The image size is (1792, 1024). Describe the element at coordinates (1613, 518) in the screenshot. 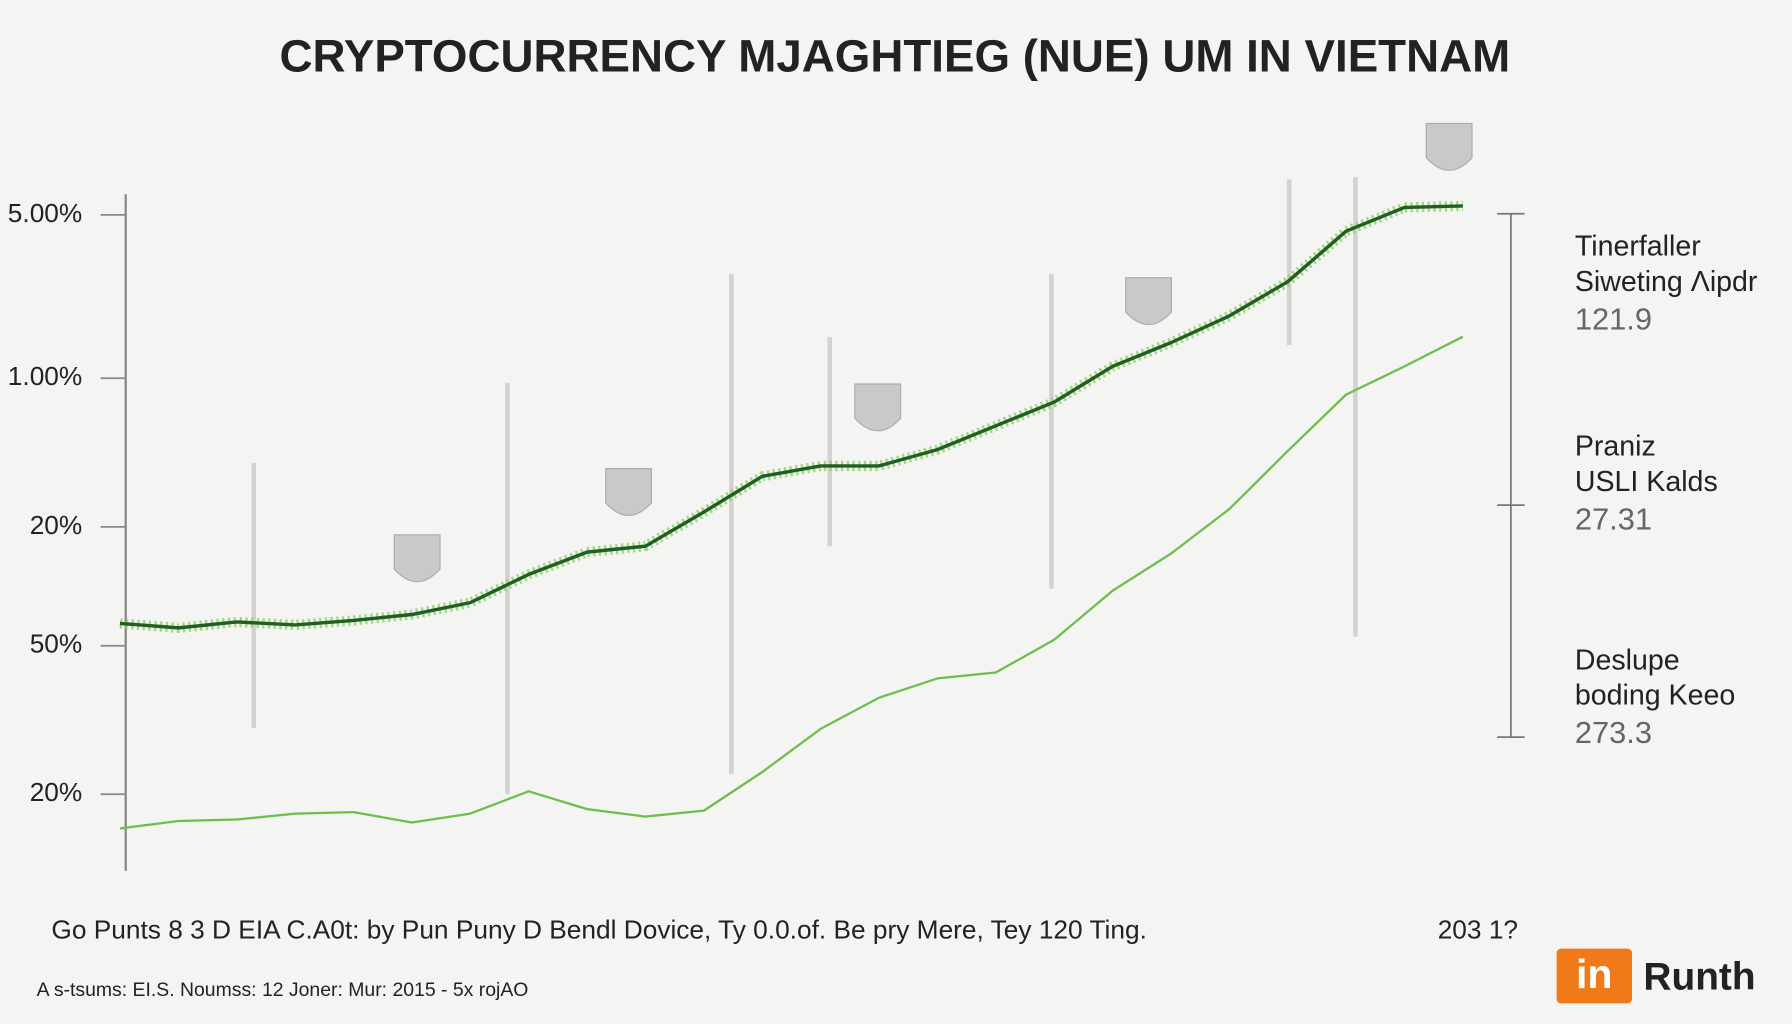

I see `annotation-figure: 27.31` at that location.